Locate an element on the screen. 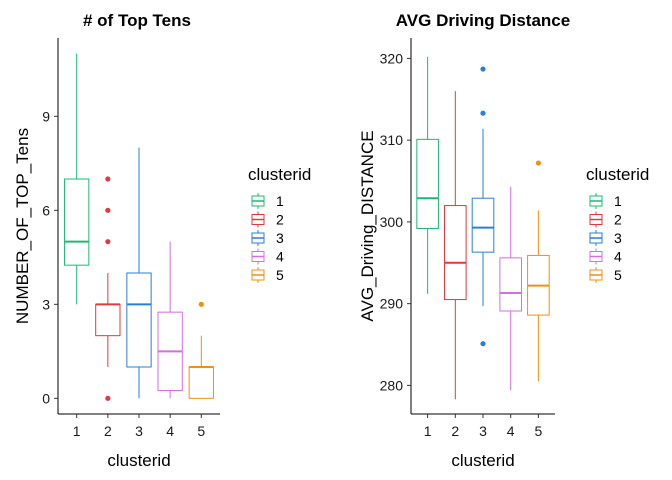 This screenshot has height=480, width=672. chart-title: AVG Driving Distance is located at coordinates (483, 20).